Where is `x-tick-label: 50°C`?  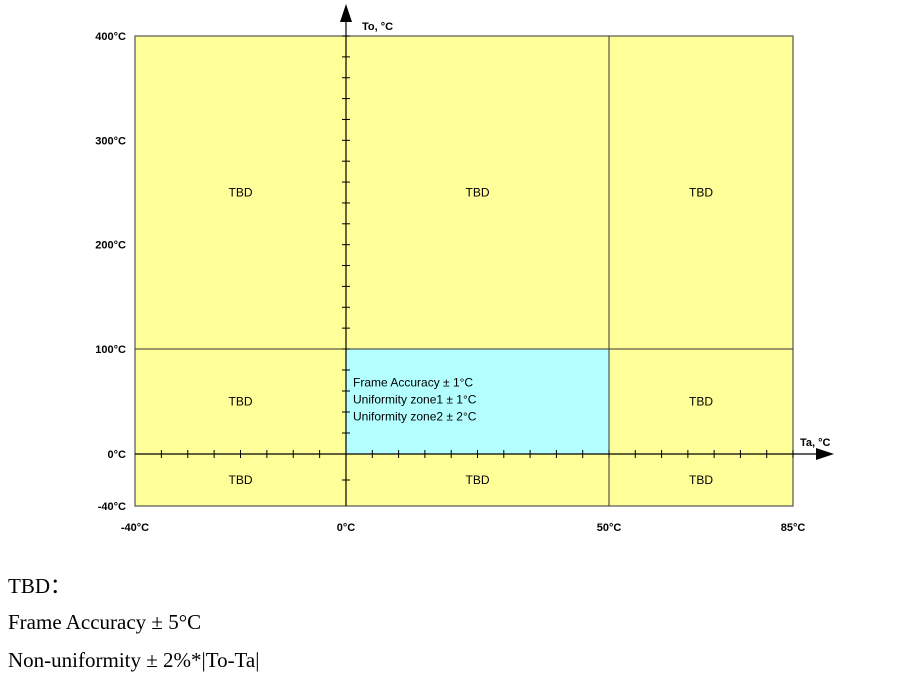 x-tick-label: 50°C is located at coordinates (609, 528).